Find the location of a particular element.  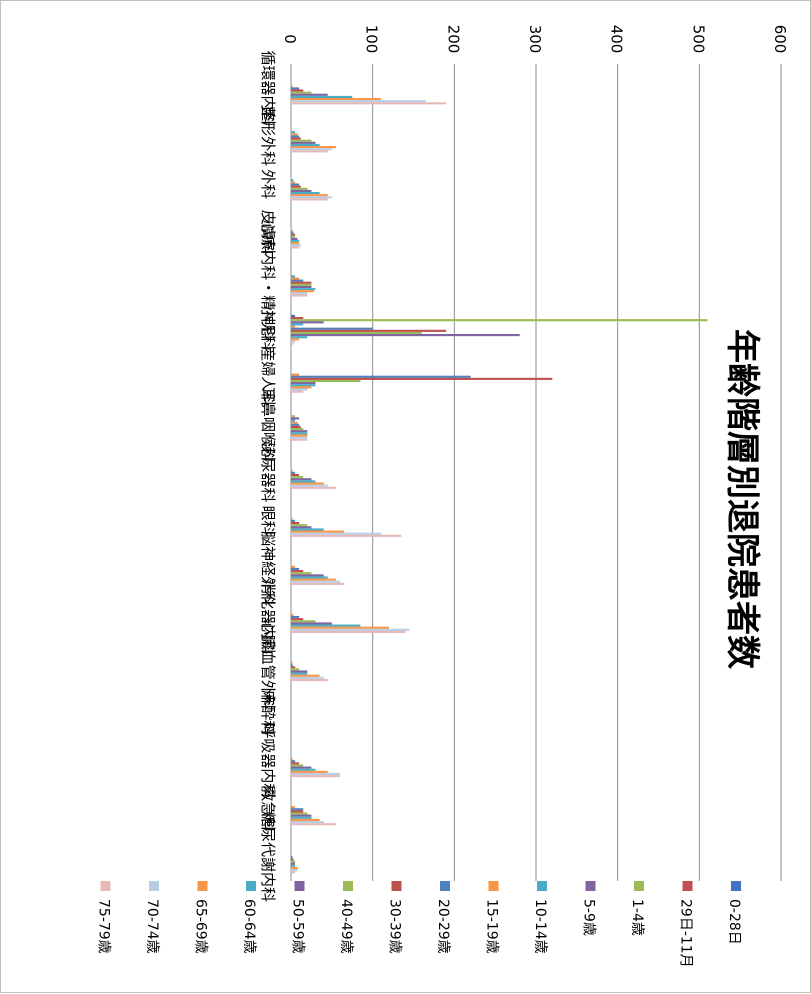

category-label: 救急科 is located at coordinates (268, 808).